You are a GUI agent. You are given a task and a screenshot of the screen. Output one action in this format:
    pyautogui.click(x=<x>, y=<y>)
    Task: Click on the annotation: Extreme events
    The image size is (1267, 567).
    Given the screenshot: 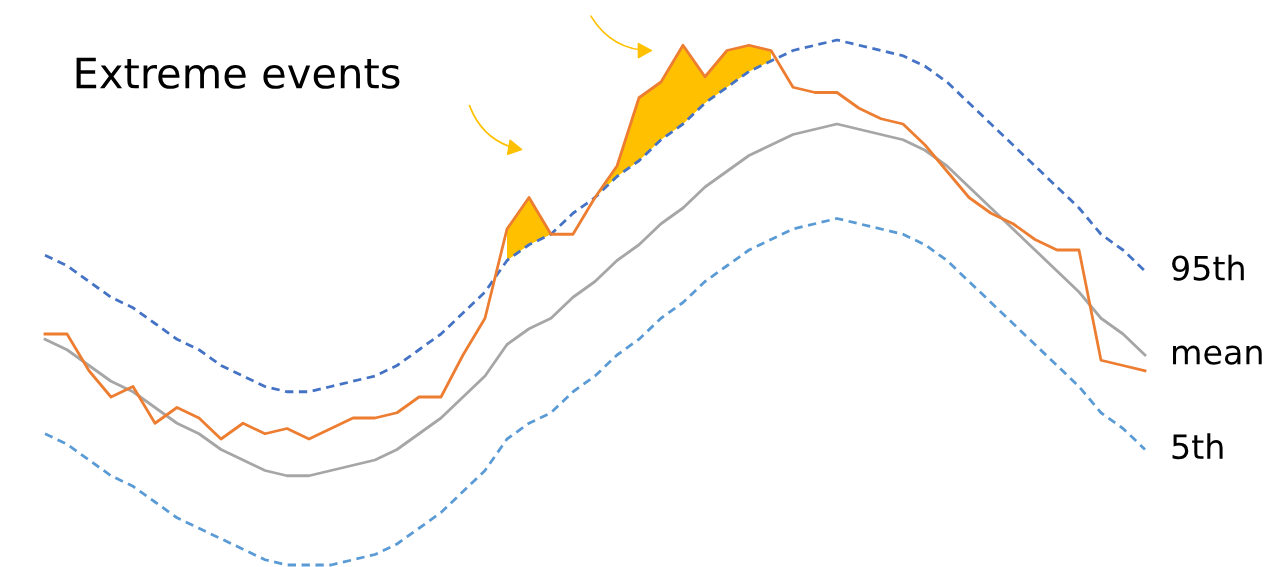 What is the action you would take?
    pyautogui.click(x=238, y=73)
    